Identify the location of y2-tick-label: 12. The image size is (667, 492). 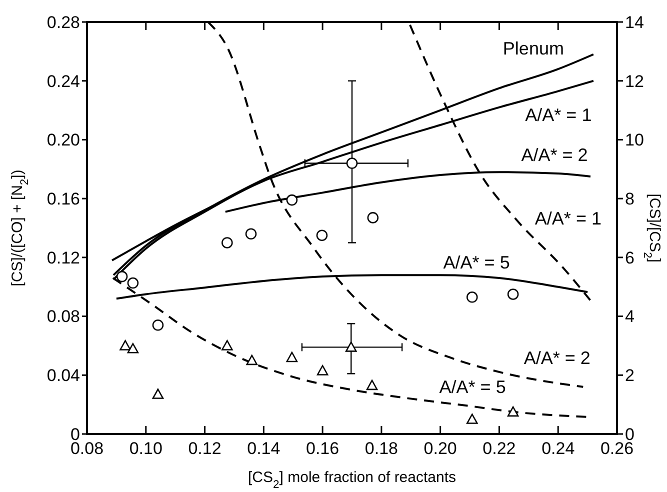
(634, 81).